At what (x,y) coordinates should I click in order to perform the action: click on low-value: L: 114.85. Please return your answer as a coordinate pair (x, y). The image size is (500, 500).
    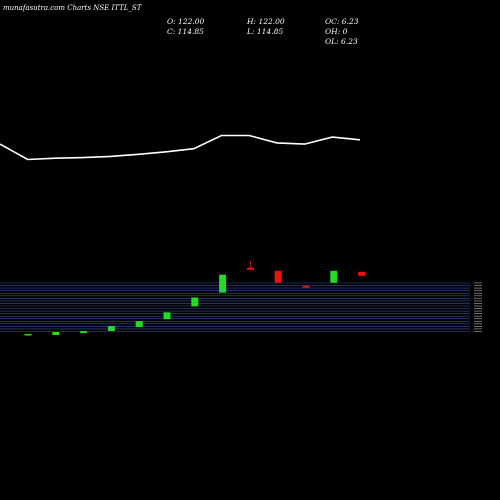
    Looking at the image, I should click on (265, 31).